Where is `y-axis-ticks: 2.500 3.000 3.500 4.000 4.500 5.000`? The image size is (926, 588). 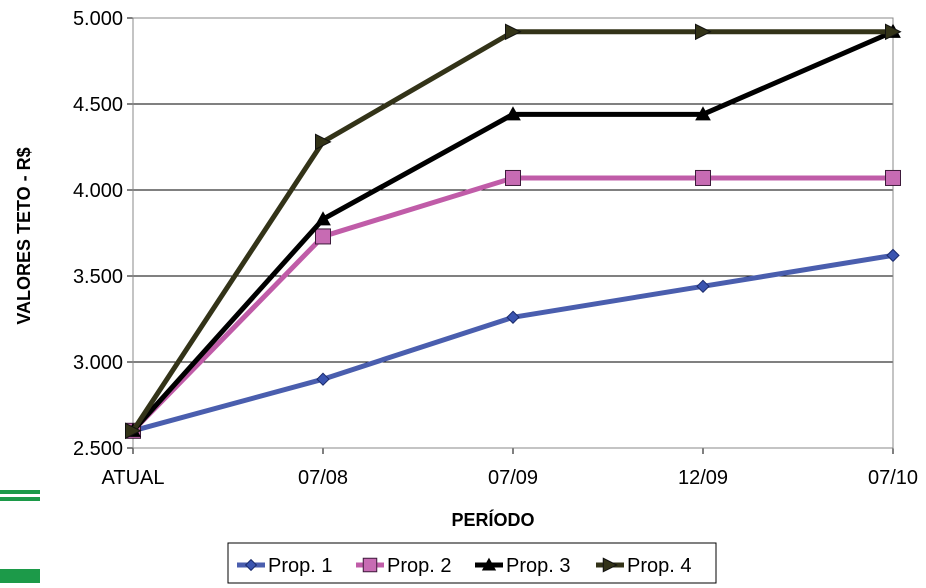 y-axis-ticks: 2.500 3.000 3.500 4.000 4.500 5.000 is located at coordinates (103, 234).